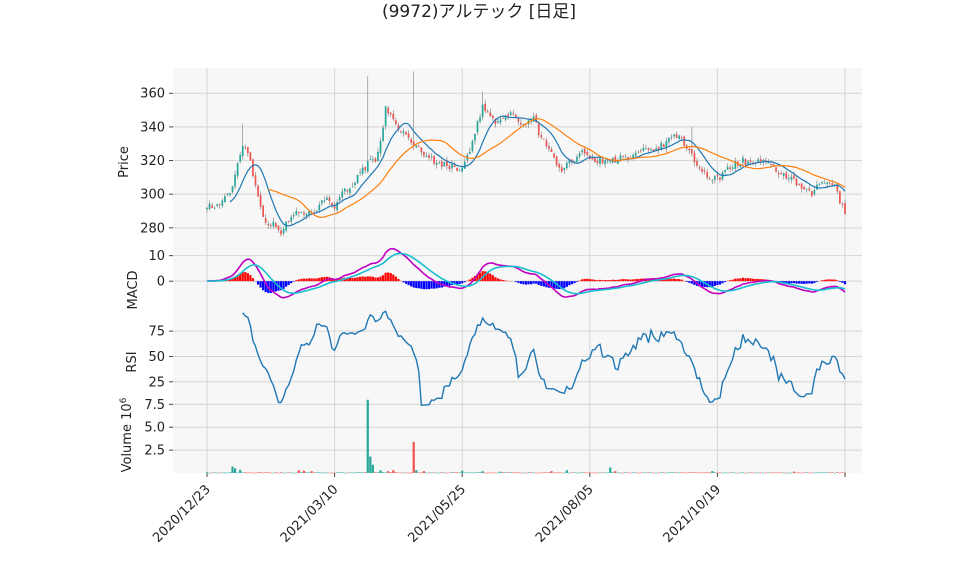  Describe the element at coordinates (152, 127) in the screenshot. I see `price-tick-label: 340` at that location.